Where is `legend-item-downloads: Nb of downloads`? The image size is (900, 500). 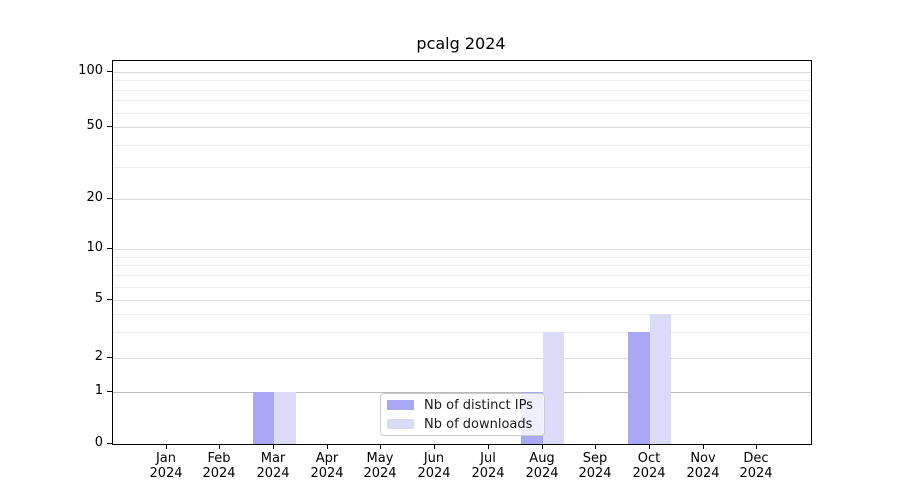 legend-item-downloads: Nb of downloads is located at coordinates (465, 424).